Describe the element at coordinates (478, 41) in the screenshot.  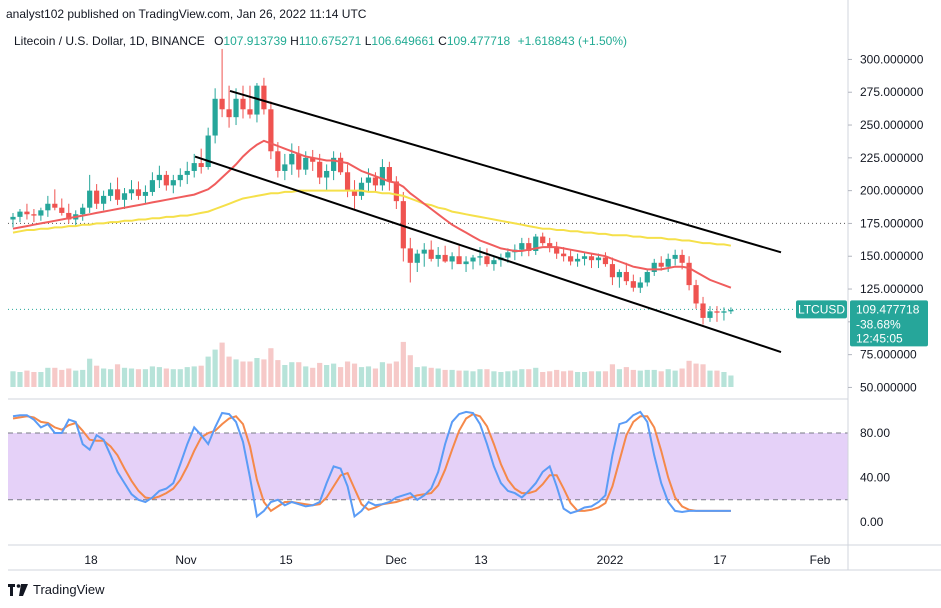
I see `close-value: 109.477718` at that location.